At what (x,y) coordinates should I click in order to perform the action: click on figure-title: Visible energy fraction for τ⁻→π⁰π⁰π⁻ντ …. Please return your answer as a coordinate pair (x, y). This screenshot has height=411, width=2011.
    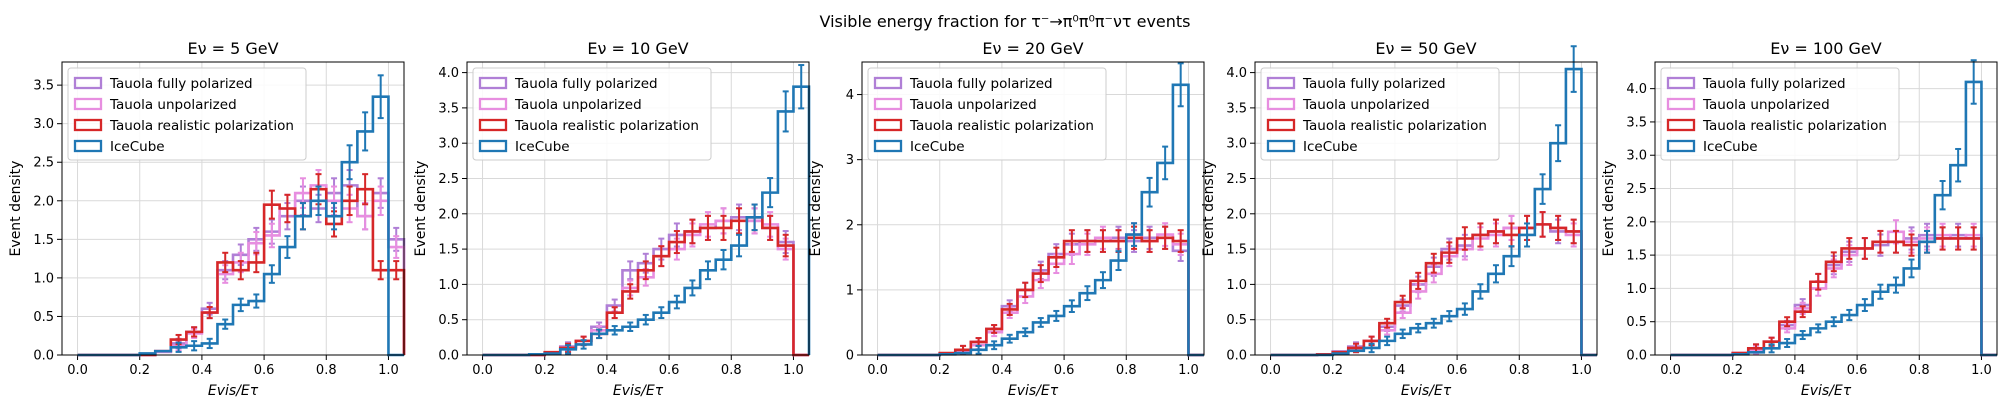
    Looking at the image, I should click on (1004, 21).